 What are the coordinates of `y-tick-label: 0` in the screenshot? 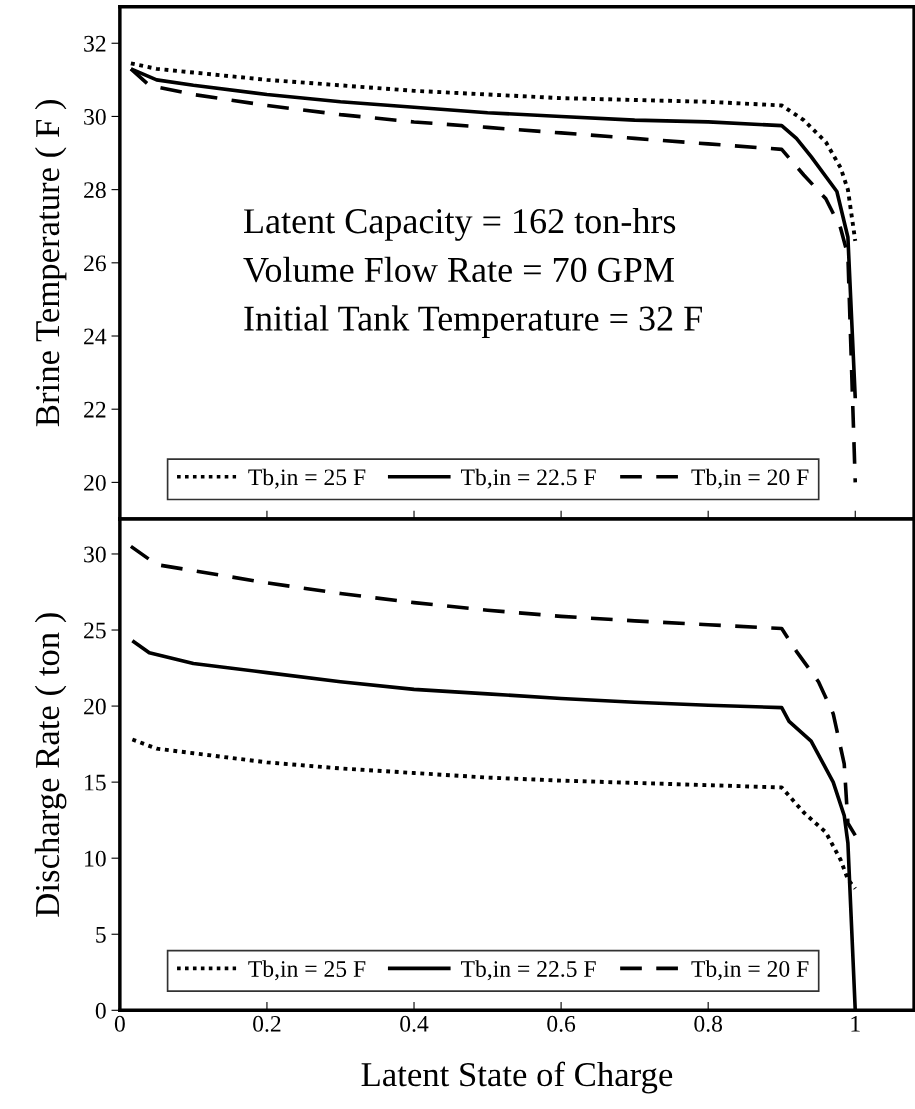 It's located at (100, 1010).